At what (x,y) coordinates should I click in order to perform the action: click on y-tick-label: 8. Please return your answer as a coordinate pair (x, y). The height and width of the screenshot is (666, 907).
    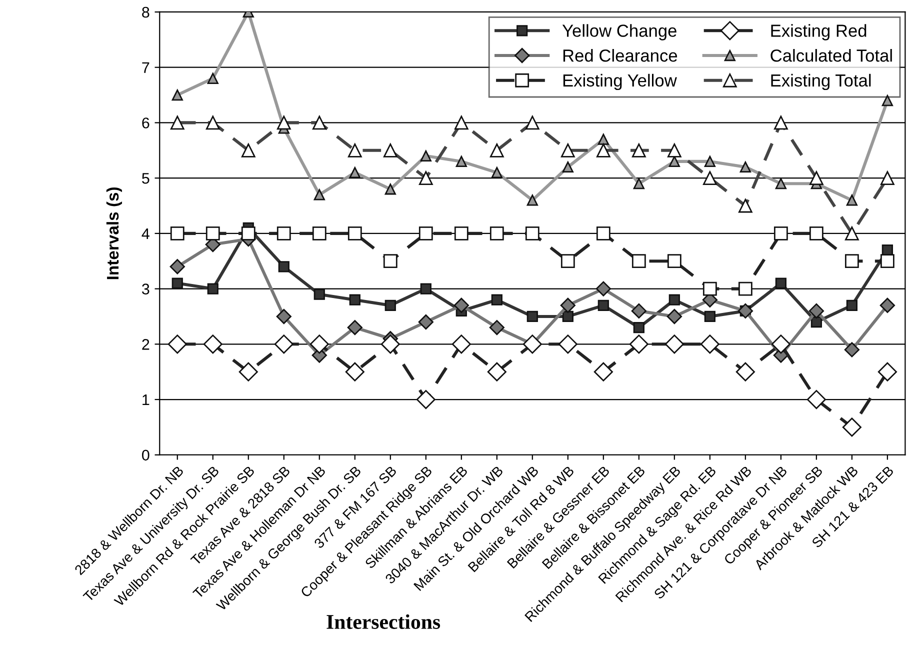
    Looking at the image, I should click on (146, 12).